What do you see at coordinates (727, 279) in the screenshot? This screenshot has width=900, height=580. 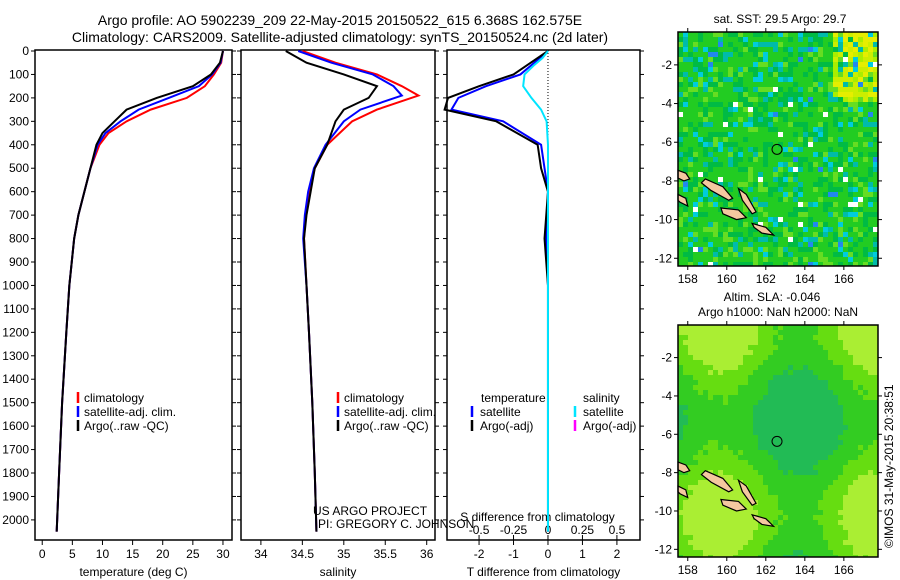 I see `lon-tick-label: 160` at bounding box center [727, 279].